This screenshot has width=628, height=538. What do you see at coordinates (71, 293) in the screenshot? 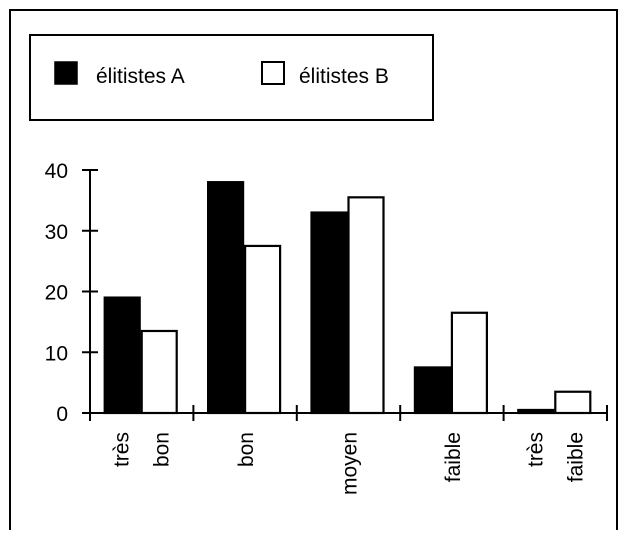
I see `y-ticks: 0 10 20 30 40` at bounding box center [71, 293].